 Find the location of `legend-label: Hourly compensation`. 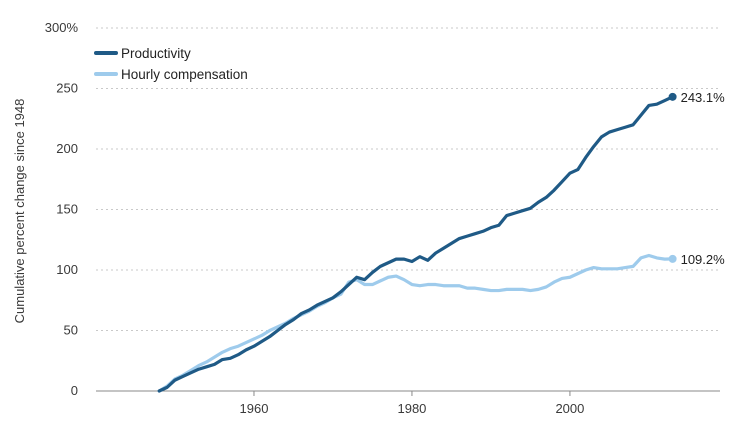

legend-label: Hourly compensation is located at coordinates (184, 74).